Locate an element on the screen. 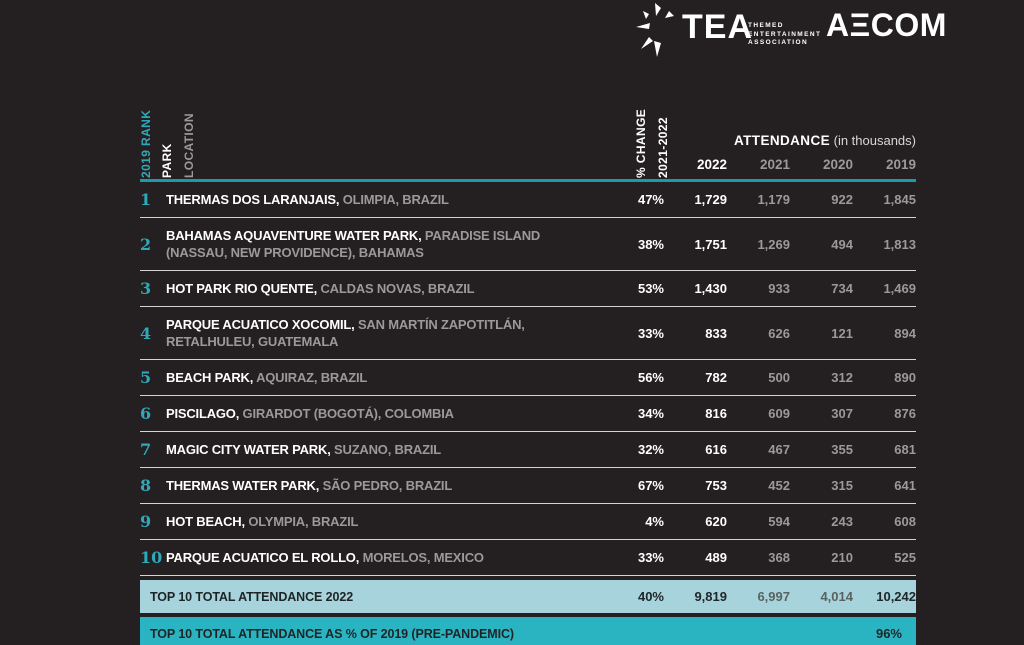  year-header-2020: 2020 is located at coordinates (837, 164).